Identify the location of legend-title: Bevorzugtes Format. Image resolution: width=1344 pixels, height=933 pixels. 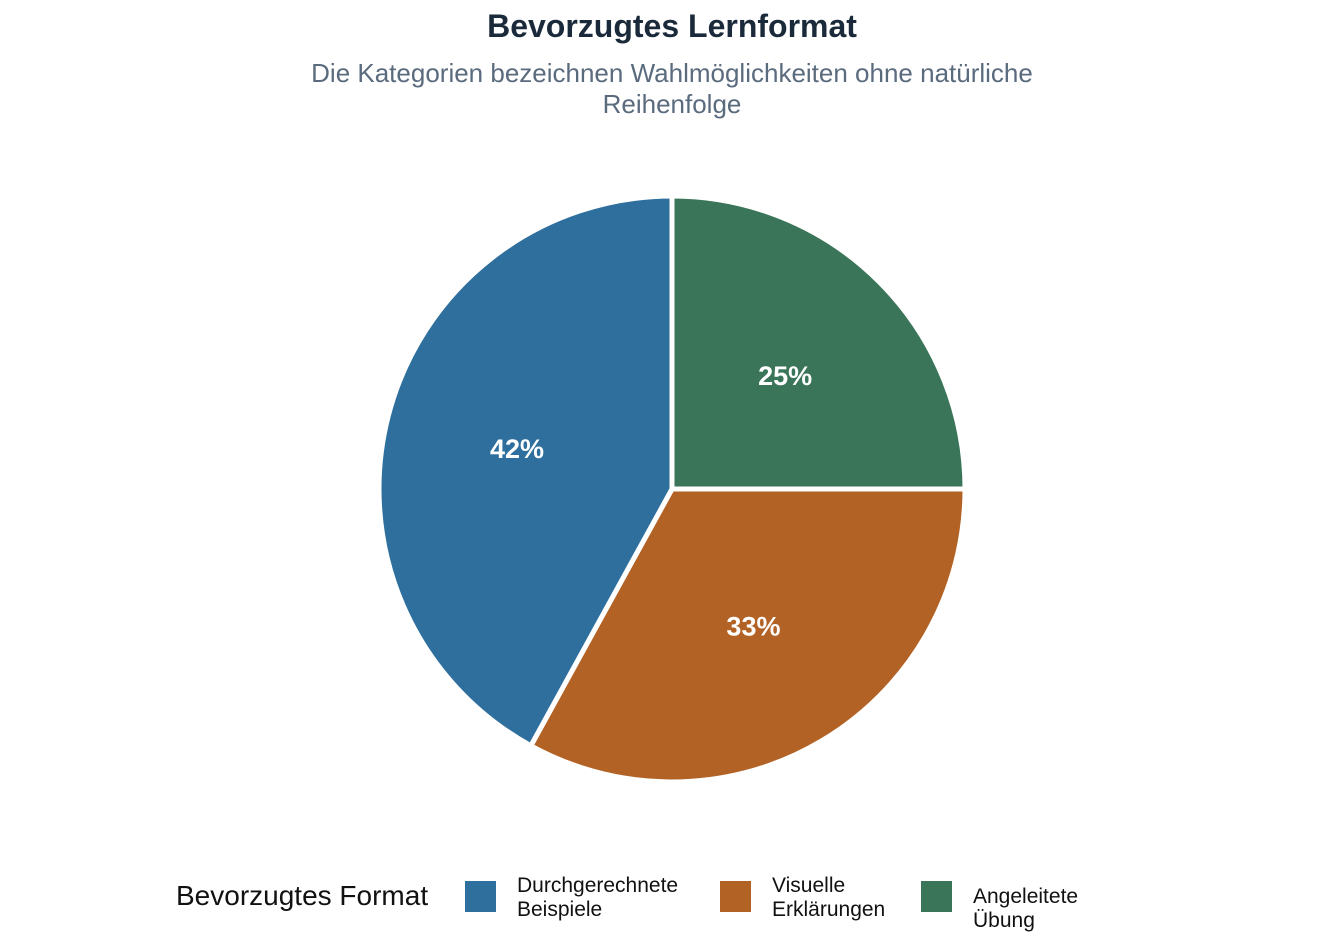
(302, 895).